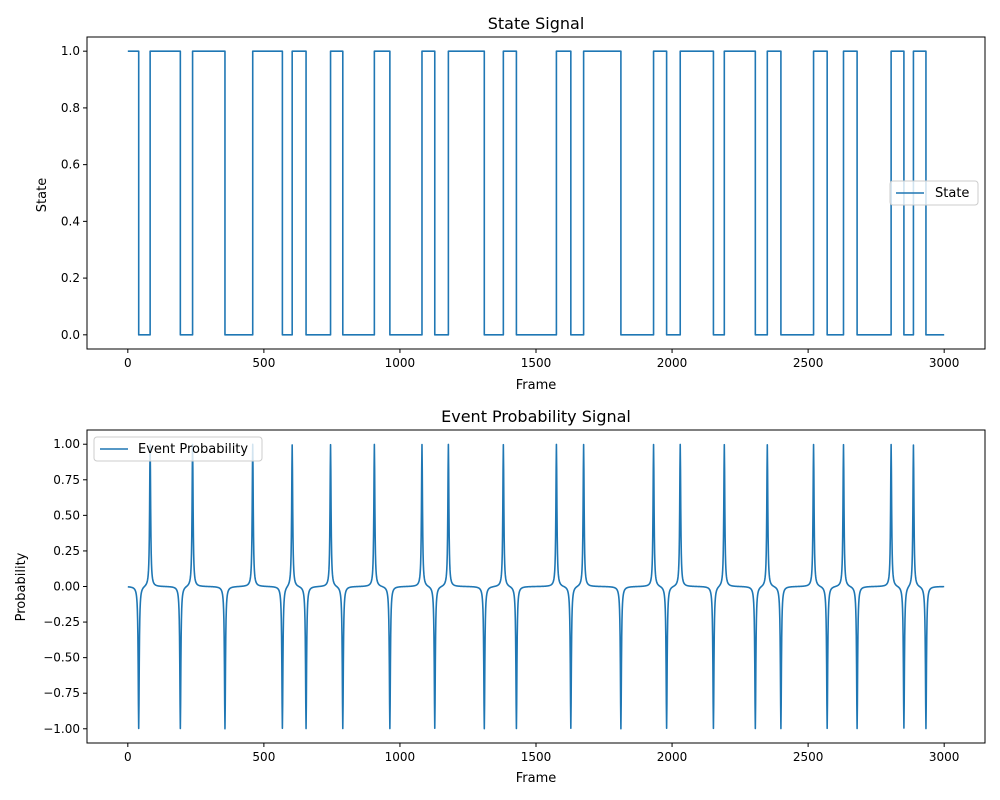 This screenshot has width=1000, height=800. Describe the element at coordinates (61, 658) in the screenshot. I see `y-tick-label: −0.50` at that location.